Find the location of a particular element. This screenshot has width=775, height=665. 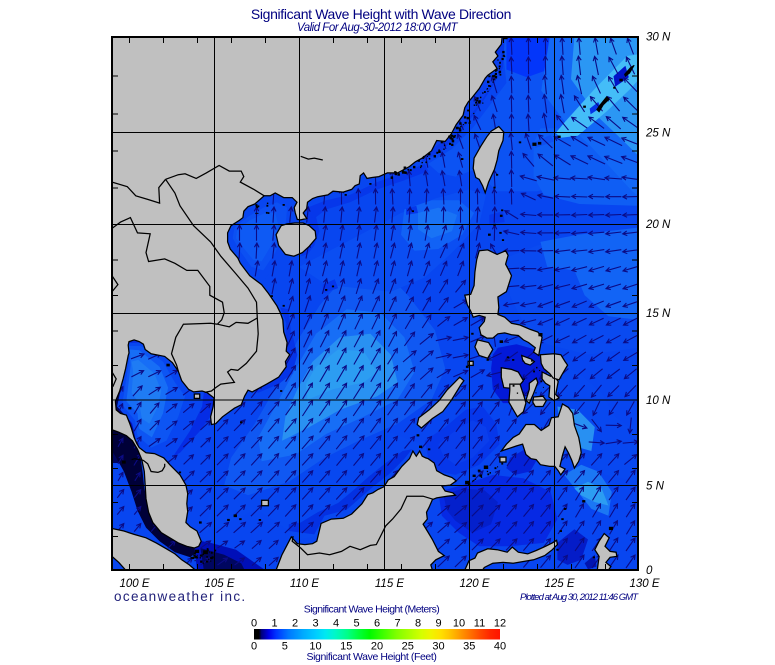

svg-text: 9 is located at coordinates (438, 624).